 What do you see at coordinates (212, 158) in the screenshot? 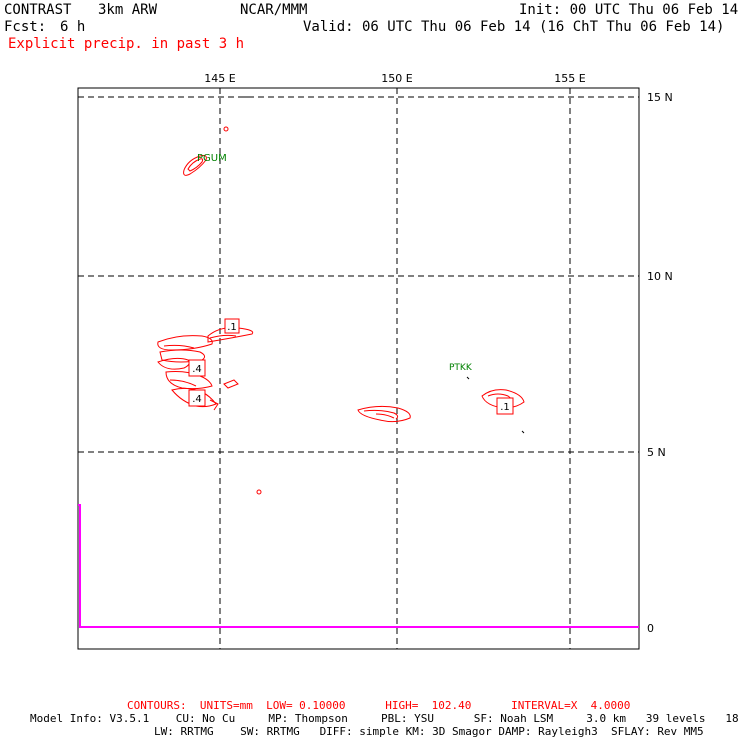
I see `station-label-pgum: PGUM` at bounding box center [212, 158].